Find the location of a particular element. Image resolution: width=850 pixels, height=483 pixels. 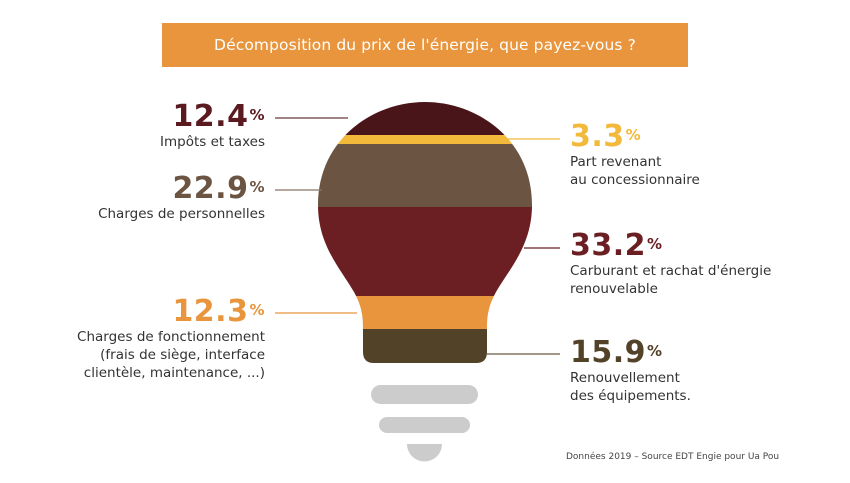

band-carburant is located at coordinates (425, 251).